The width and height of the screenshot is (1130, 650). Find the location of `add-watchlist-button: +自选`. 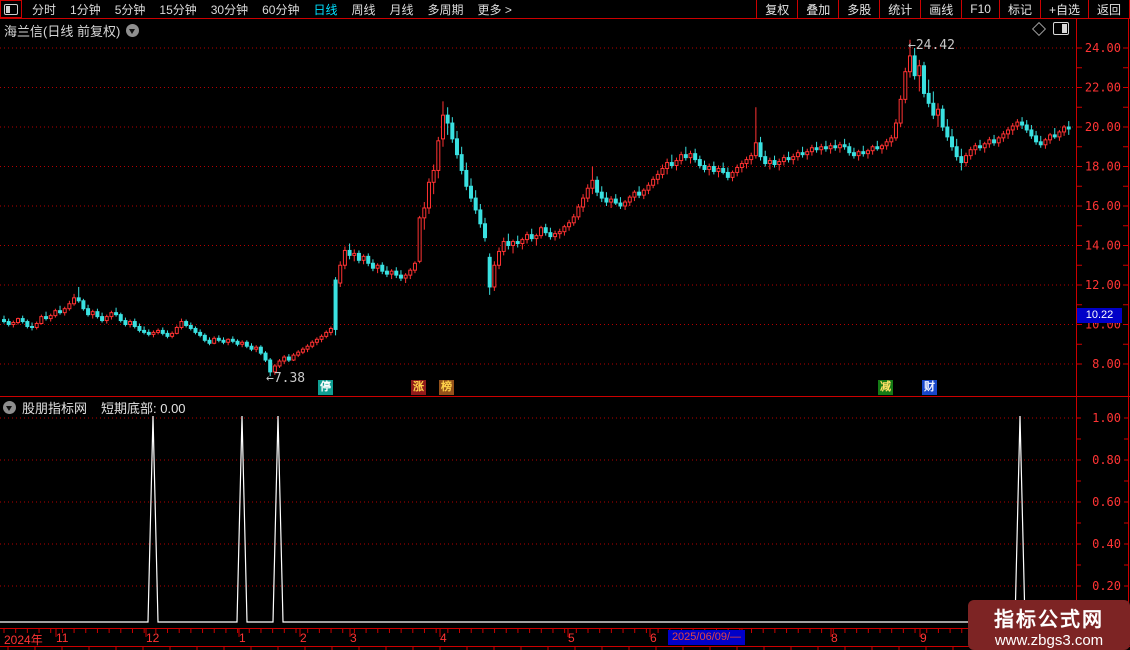

add-watchlist-button: +自选 is located at coordinates (1063, 9).